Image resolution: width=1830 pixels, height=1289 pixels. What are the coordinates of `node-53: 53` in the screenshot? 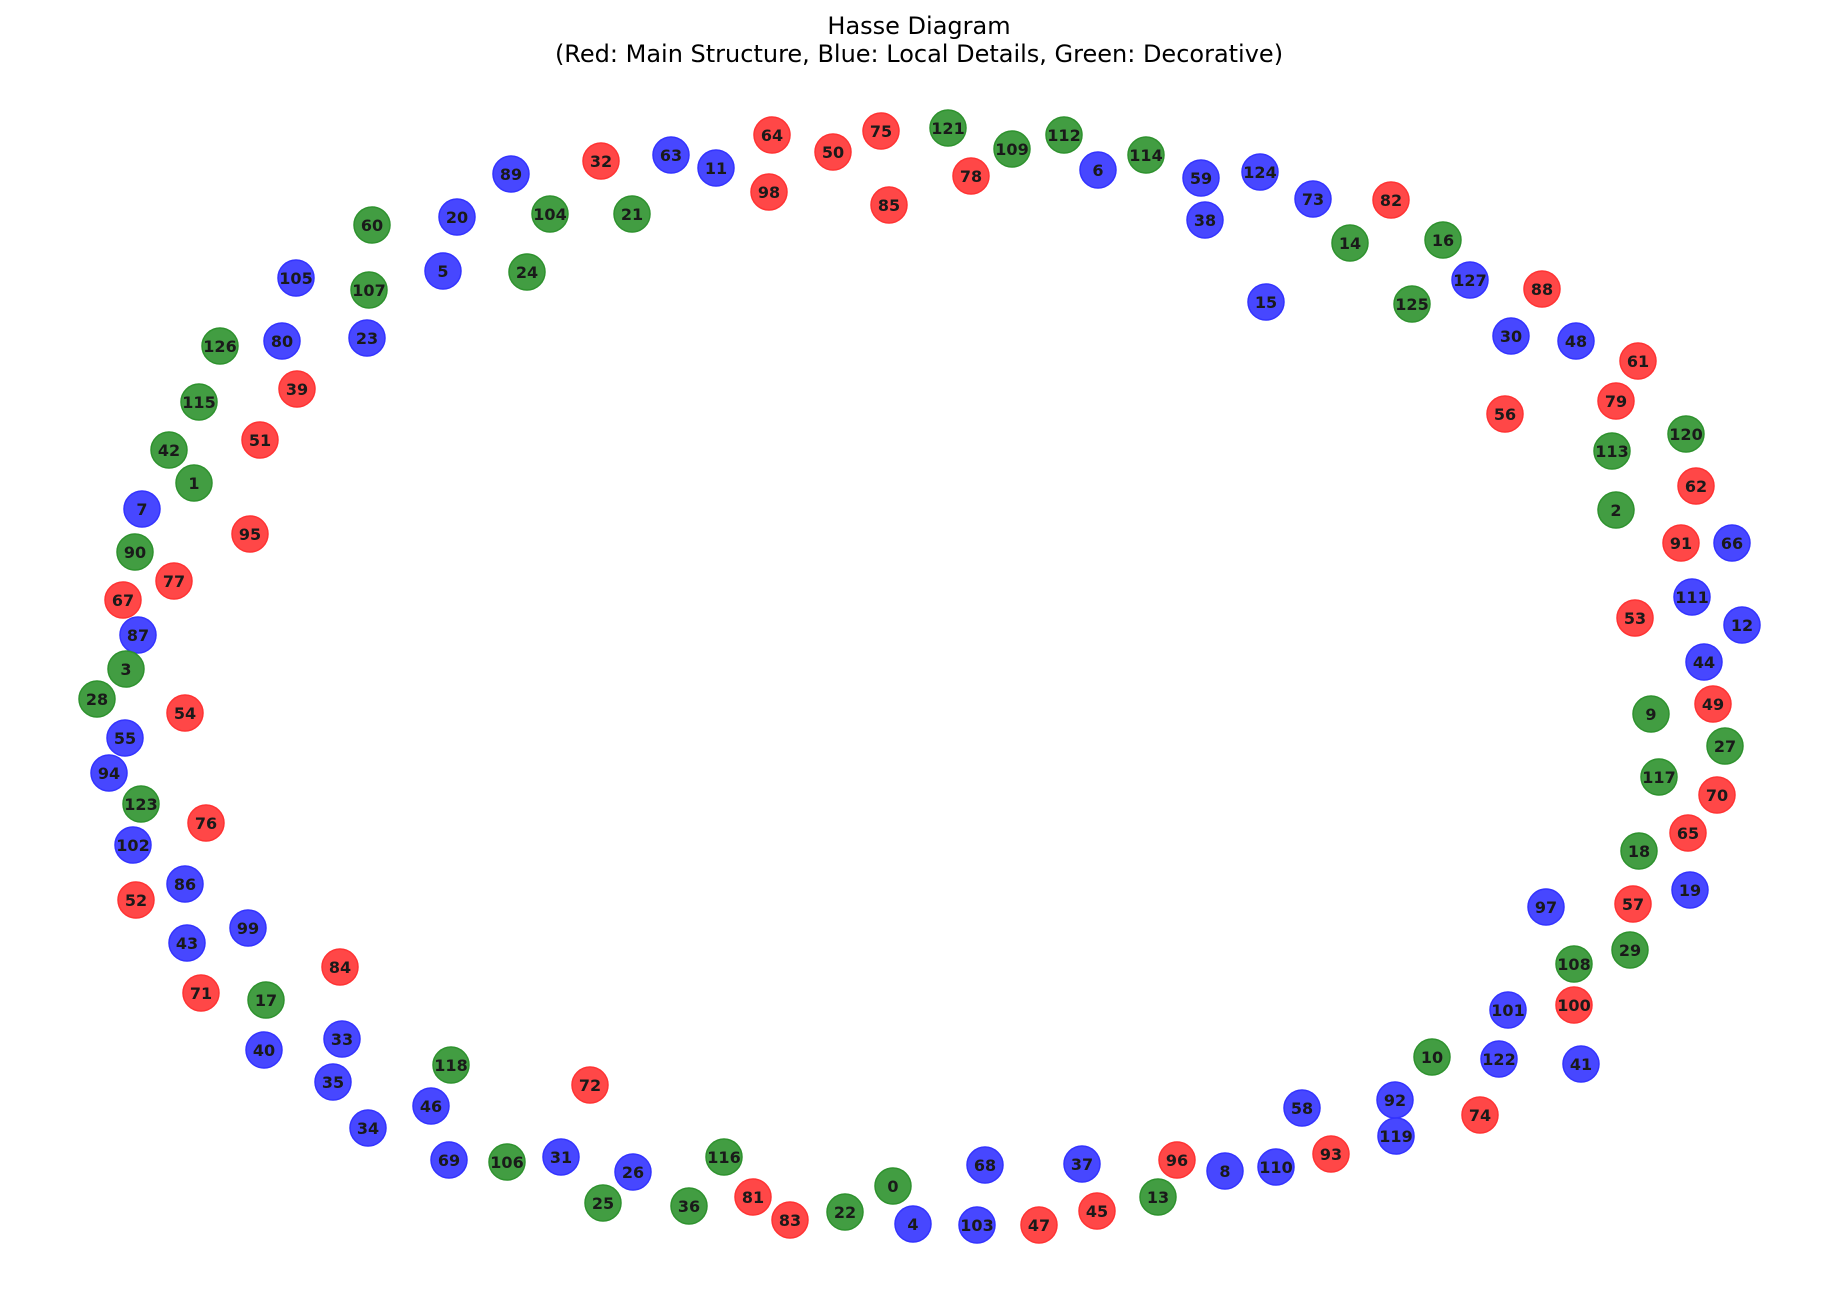 It's located at (1635, 618).